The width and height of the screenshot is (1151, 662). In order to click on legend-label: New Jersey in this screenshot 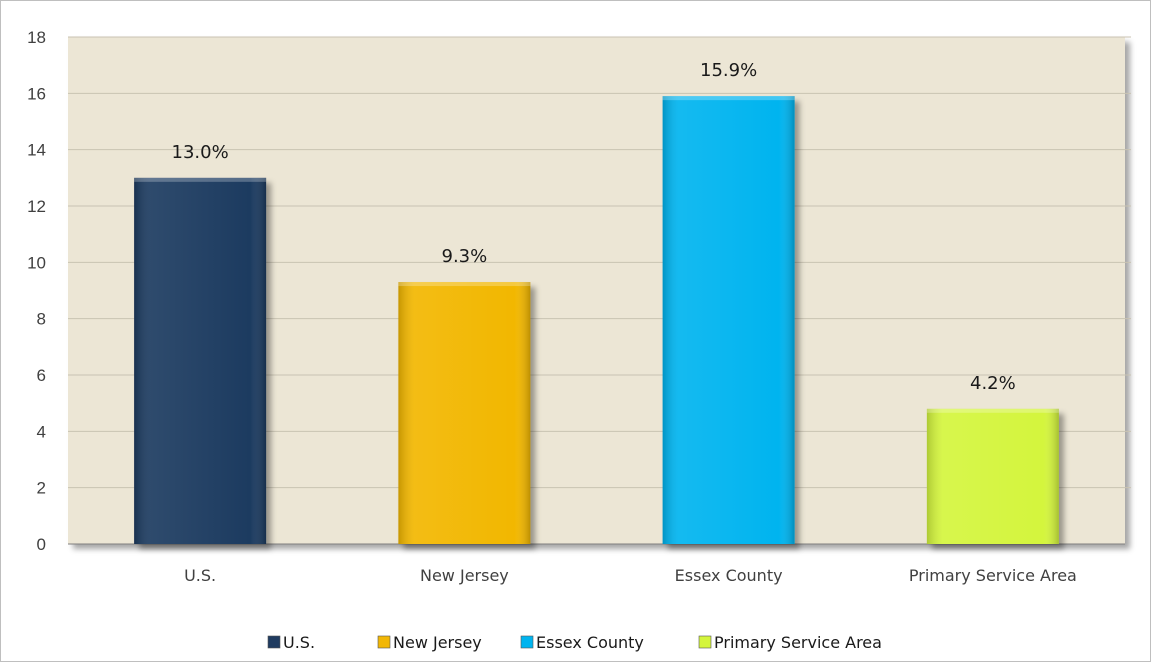, I will do `click(437, 642)`.